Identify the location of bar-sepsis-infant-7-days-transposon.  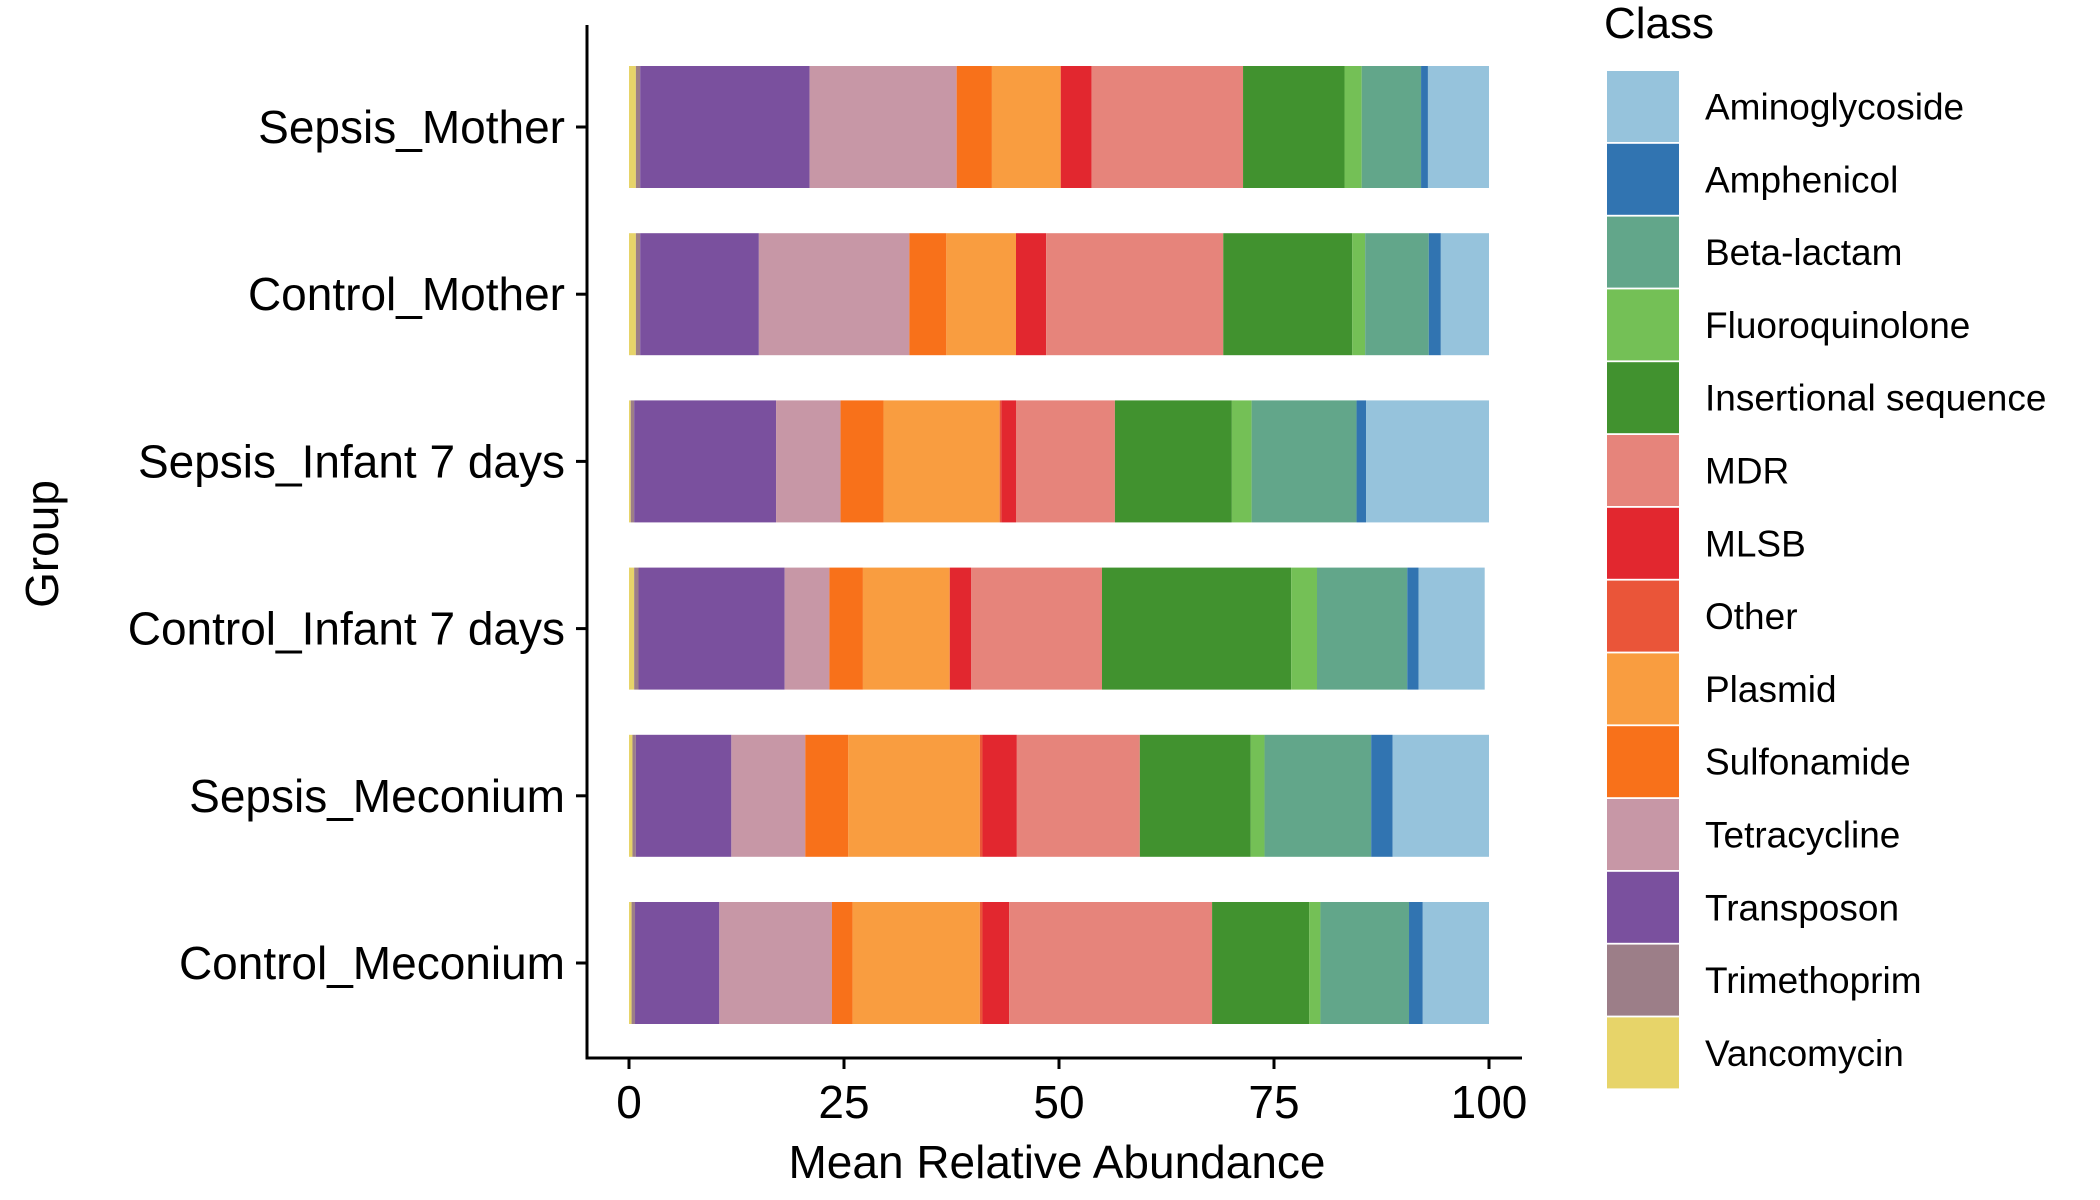
(705, 461).